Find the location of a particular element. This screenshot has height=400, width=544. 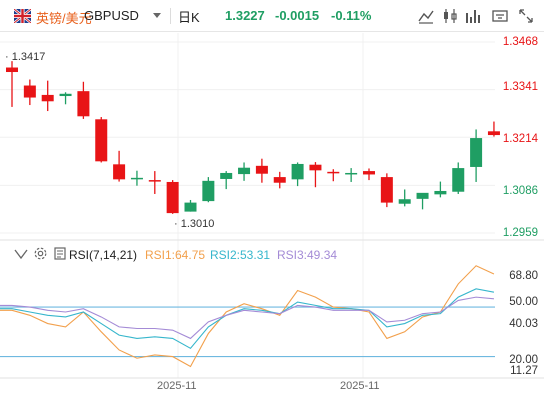

indicator-name: RSI(7,14,21) is located at coordinates (103, 255).